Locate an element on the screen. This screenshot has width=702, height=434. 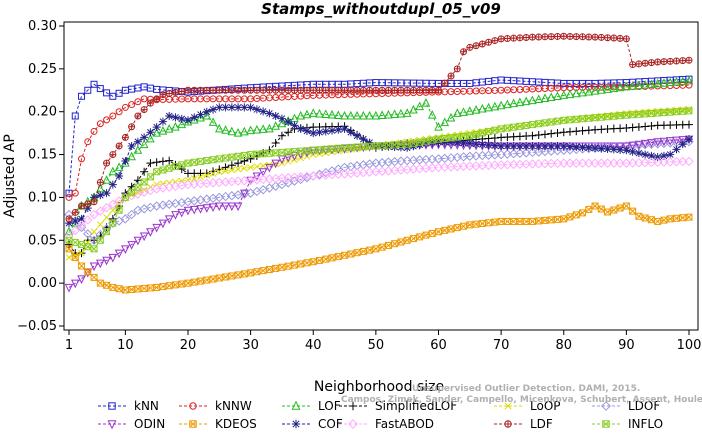
legend-label: LOF is located at coordinates (329, 406).